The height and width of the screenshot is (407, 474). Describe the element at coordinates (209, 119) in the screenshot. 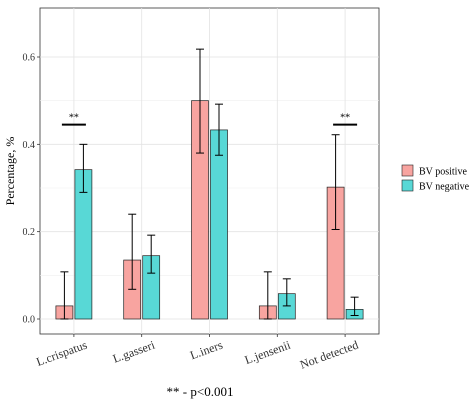

I see `annotations: ** **` at that location.